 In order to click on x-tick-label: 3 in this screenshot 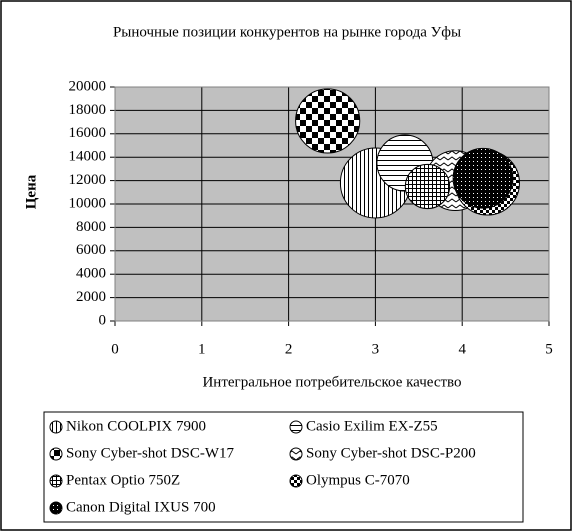, I will do `click(376, 349)`.